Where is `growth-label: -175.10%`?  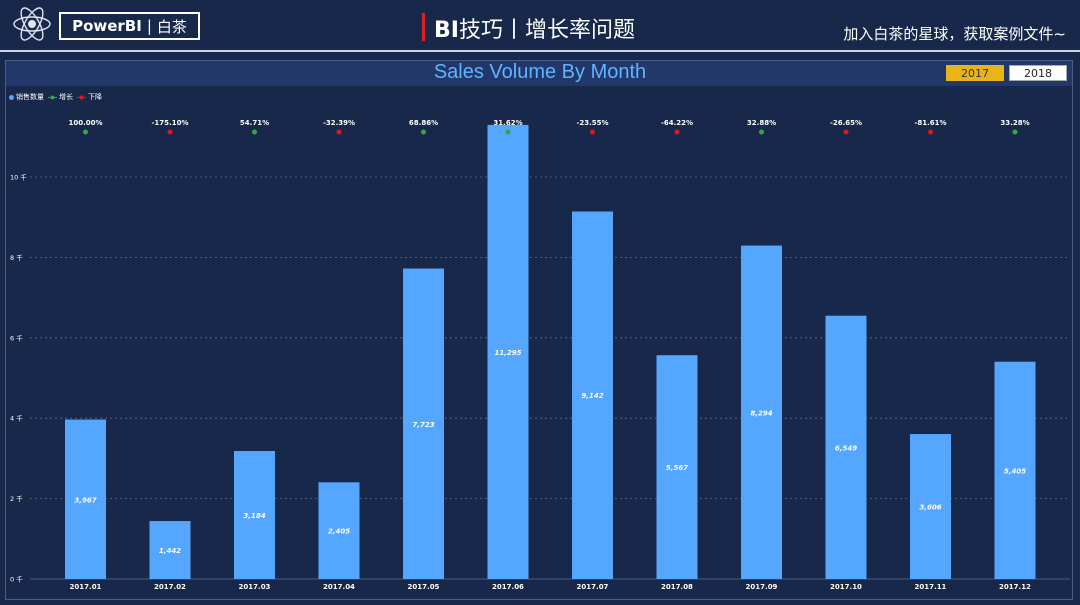 growth-label: -175.10% is located at coordinates (170, 123).